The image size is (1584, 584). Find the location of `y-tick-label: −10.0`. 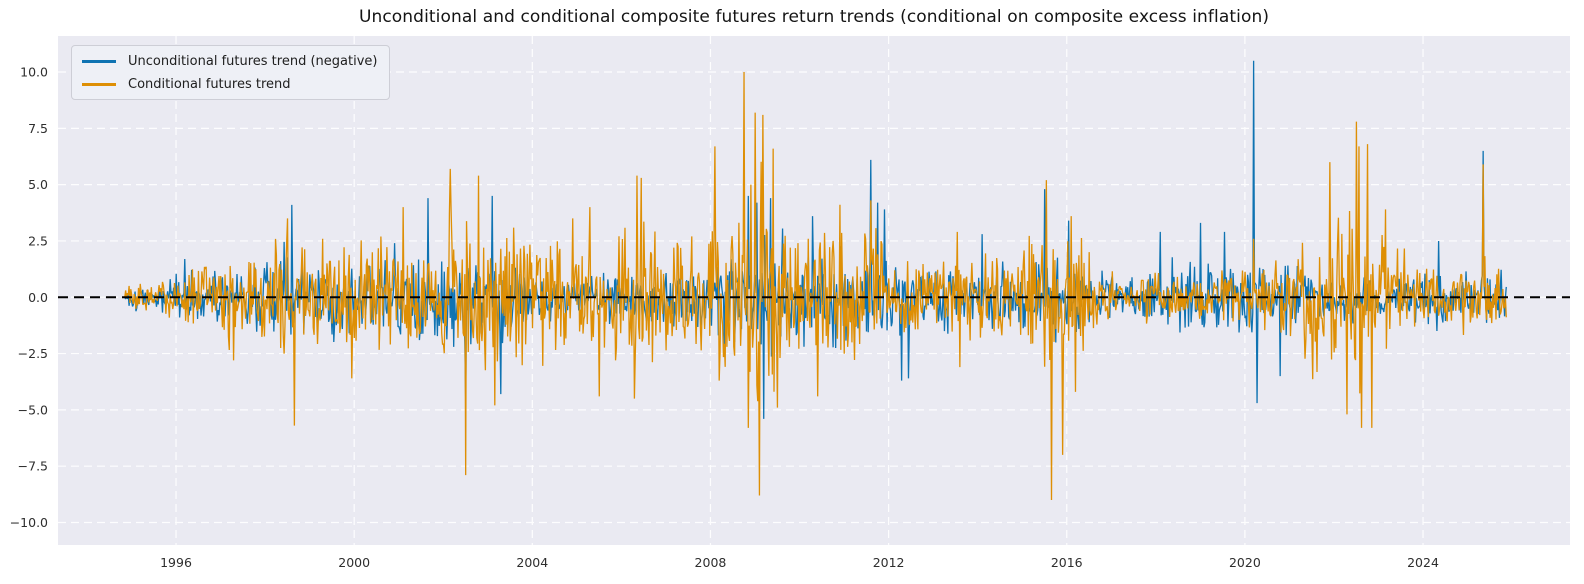

y-tick-label: −10.0 is located at coordinates (29, 522).